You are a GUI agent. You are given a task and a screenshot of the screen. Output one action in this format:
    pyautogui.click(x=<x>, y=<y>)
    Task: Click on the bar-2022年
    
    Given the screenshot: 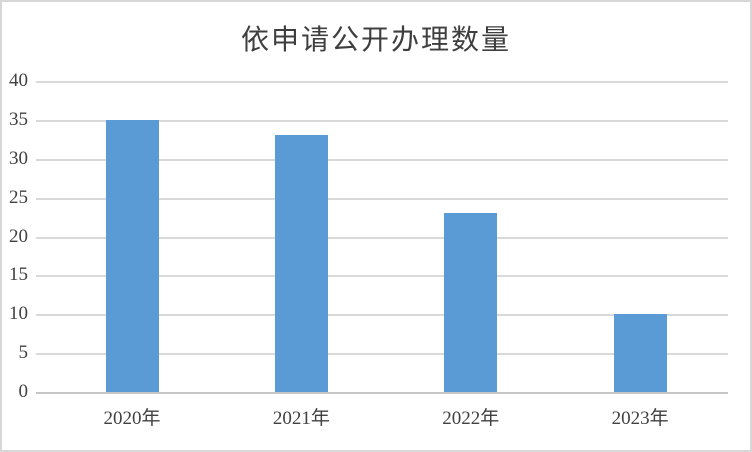 What is the action you would take?
    pyautogui.click(x=471, y=302)
    